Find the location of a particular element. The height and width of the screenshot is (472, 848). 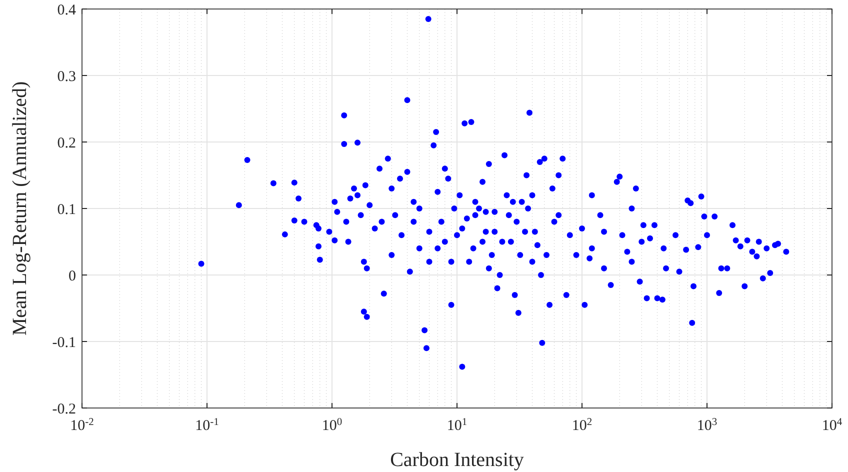

y-tick-label: 0.2 is located at coordinates (66, 143).